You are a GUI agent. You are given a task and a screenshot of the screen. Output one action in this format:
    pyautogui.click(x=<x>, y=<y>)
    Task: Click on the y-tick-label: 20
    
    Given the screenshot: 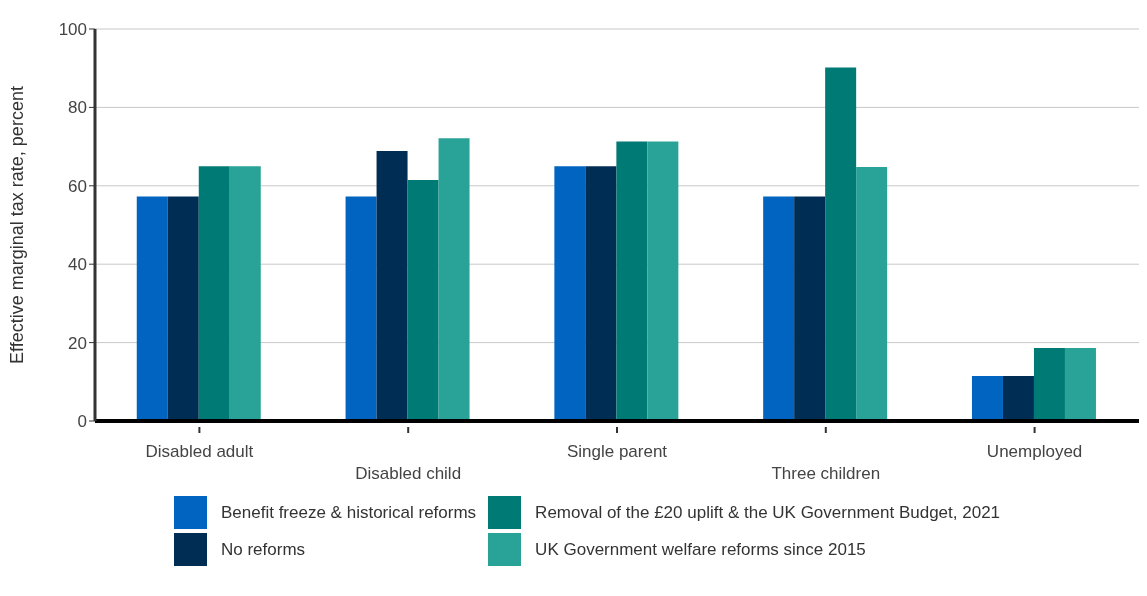 What is the action you would take?
    pyautogui.click(x=77, y=343)
    